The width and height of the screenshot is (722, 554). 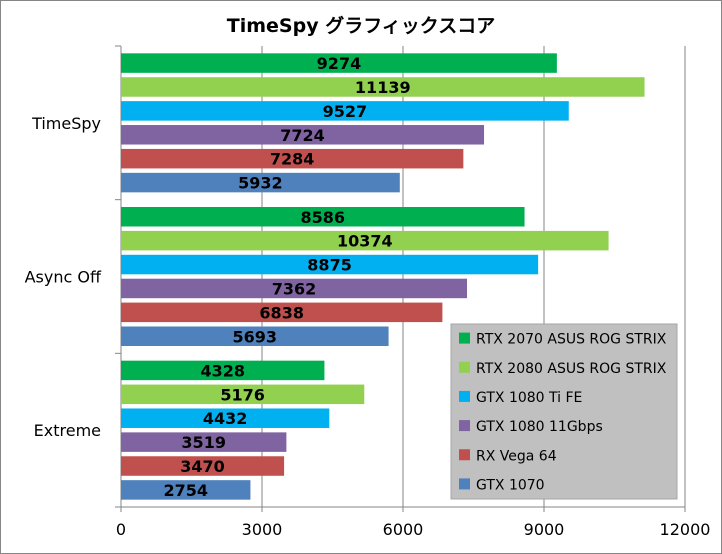 I want to click on data-label: 3519, so click(x=203, y=442).